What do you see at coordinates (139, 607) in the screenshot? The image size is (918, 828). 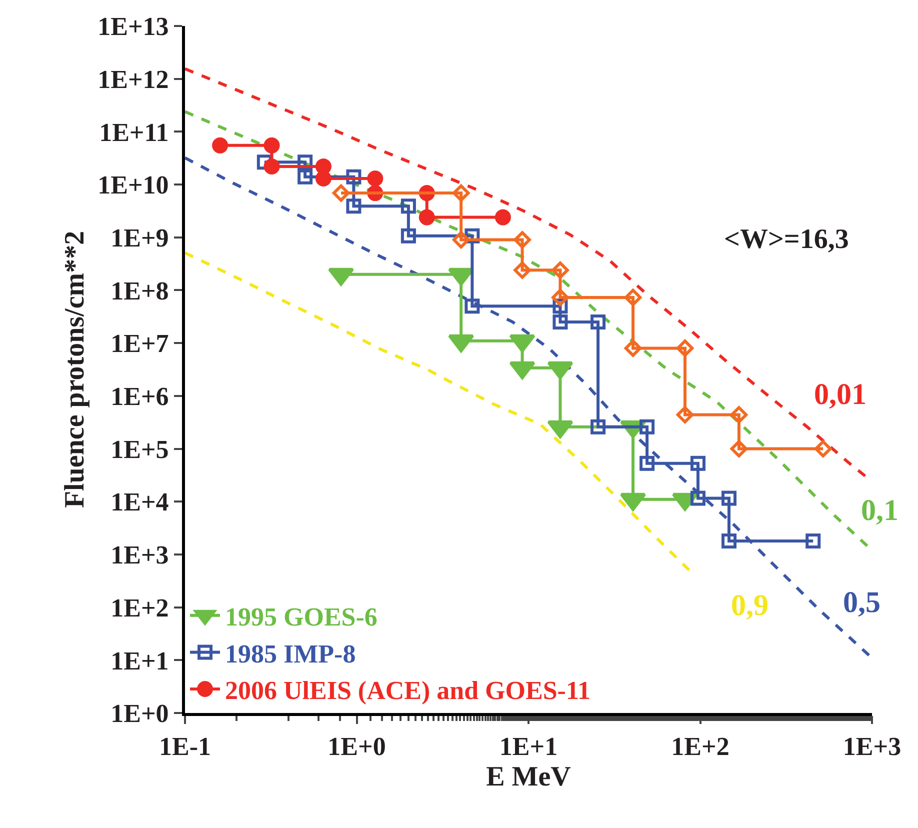 I see `y-tick-label: 1E+2` at bounding box center [139, 607].